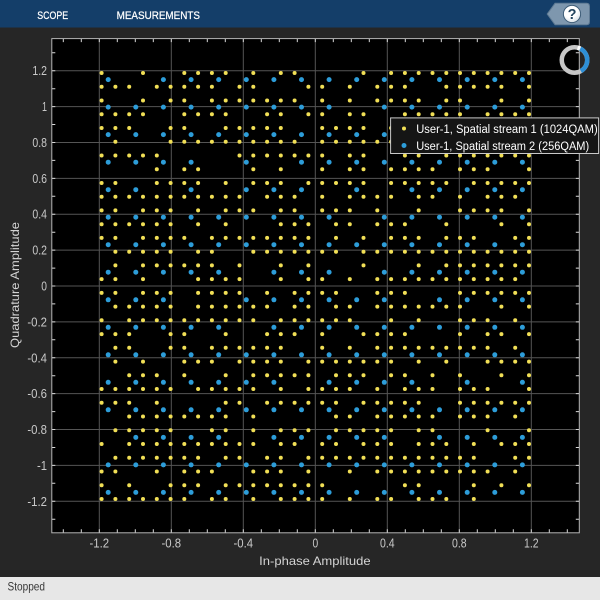  What do you see at coordinates (42, 466) in the screenshot?
I see `svg-text: -1` at bounding box center [42, 466].